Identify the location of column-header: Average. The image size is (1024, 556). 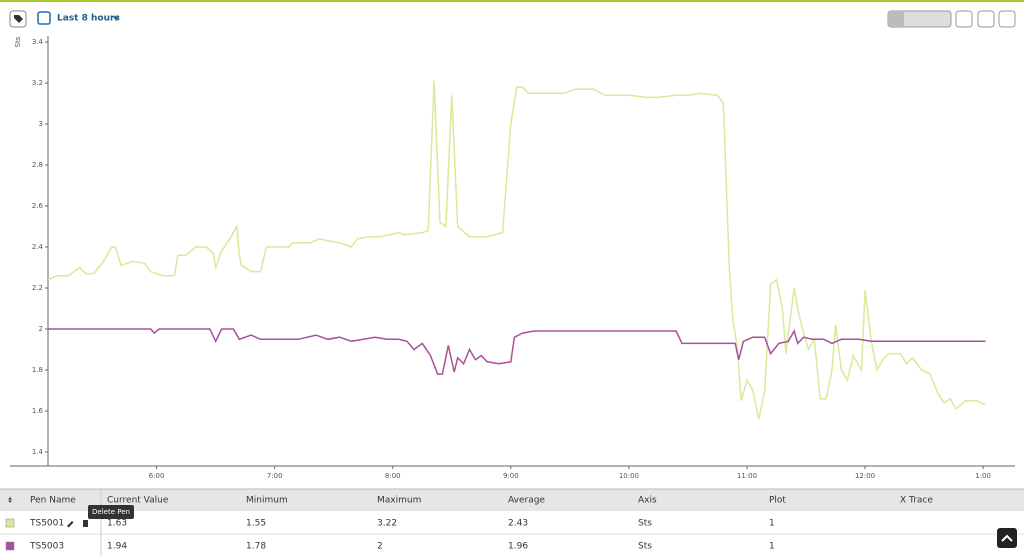
(526, 501).